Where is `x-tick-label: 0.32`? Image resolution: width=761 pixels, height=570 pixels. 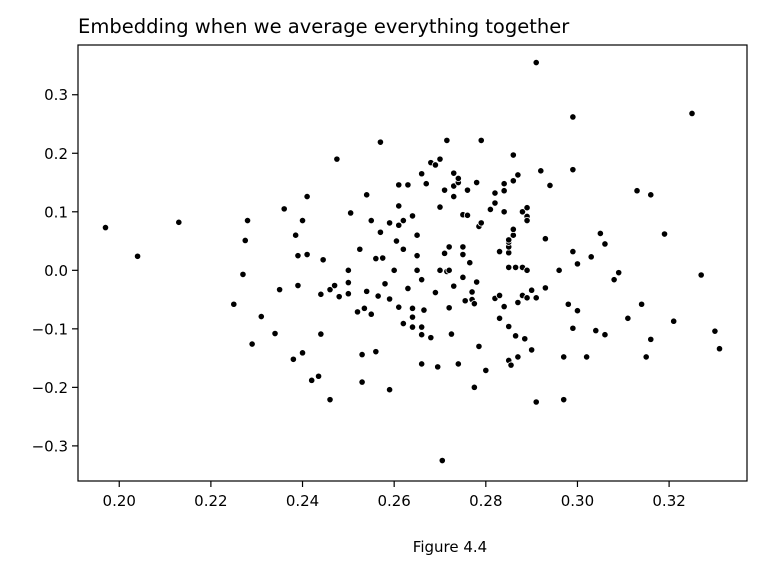 x-tick-label: 0.32 is located at coordinates (668, 501).